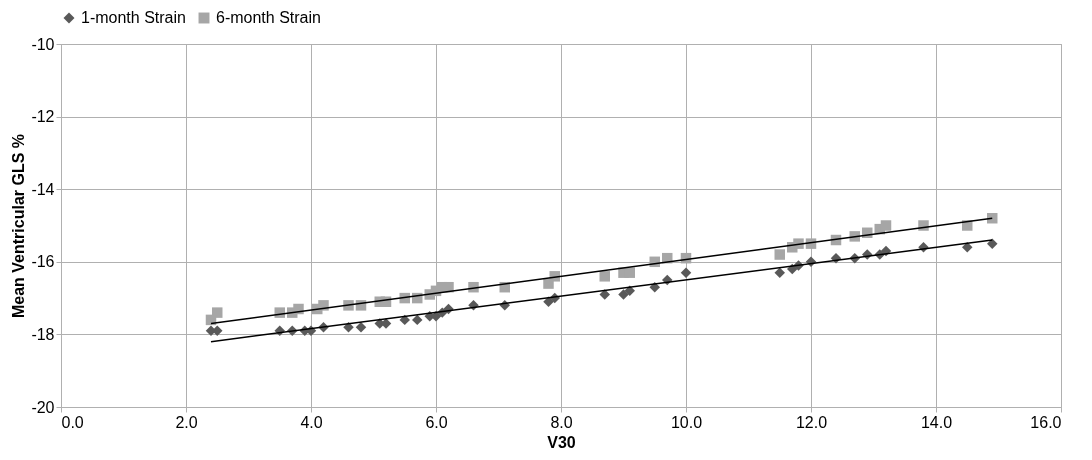 The width and height of the screenshot is (1092, 460). I want to click on legend-label: 1-month Strain, so click(133, 17).